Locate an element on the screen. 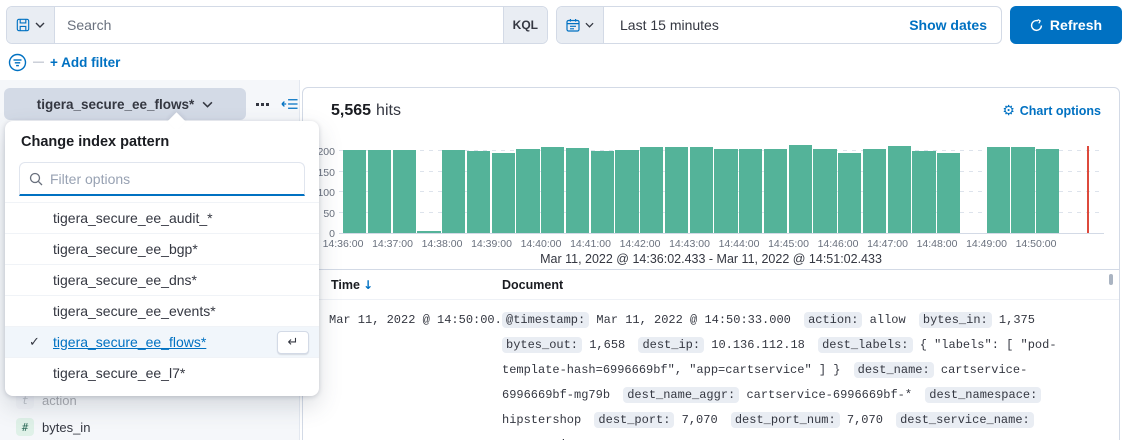 Image resolution: width=1128 pixels, height=440 pixels. chart-options-button: ⚙ Chart options is located at coordinates (1051, 111).